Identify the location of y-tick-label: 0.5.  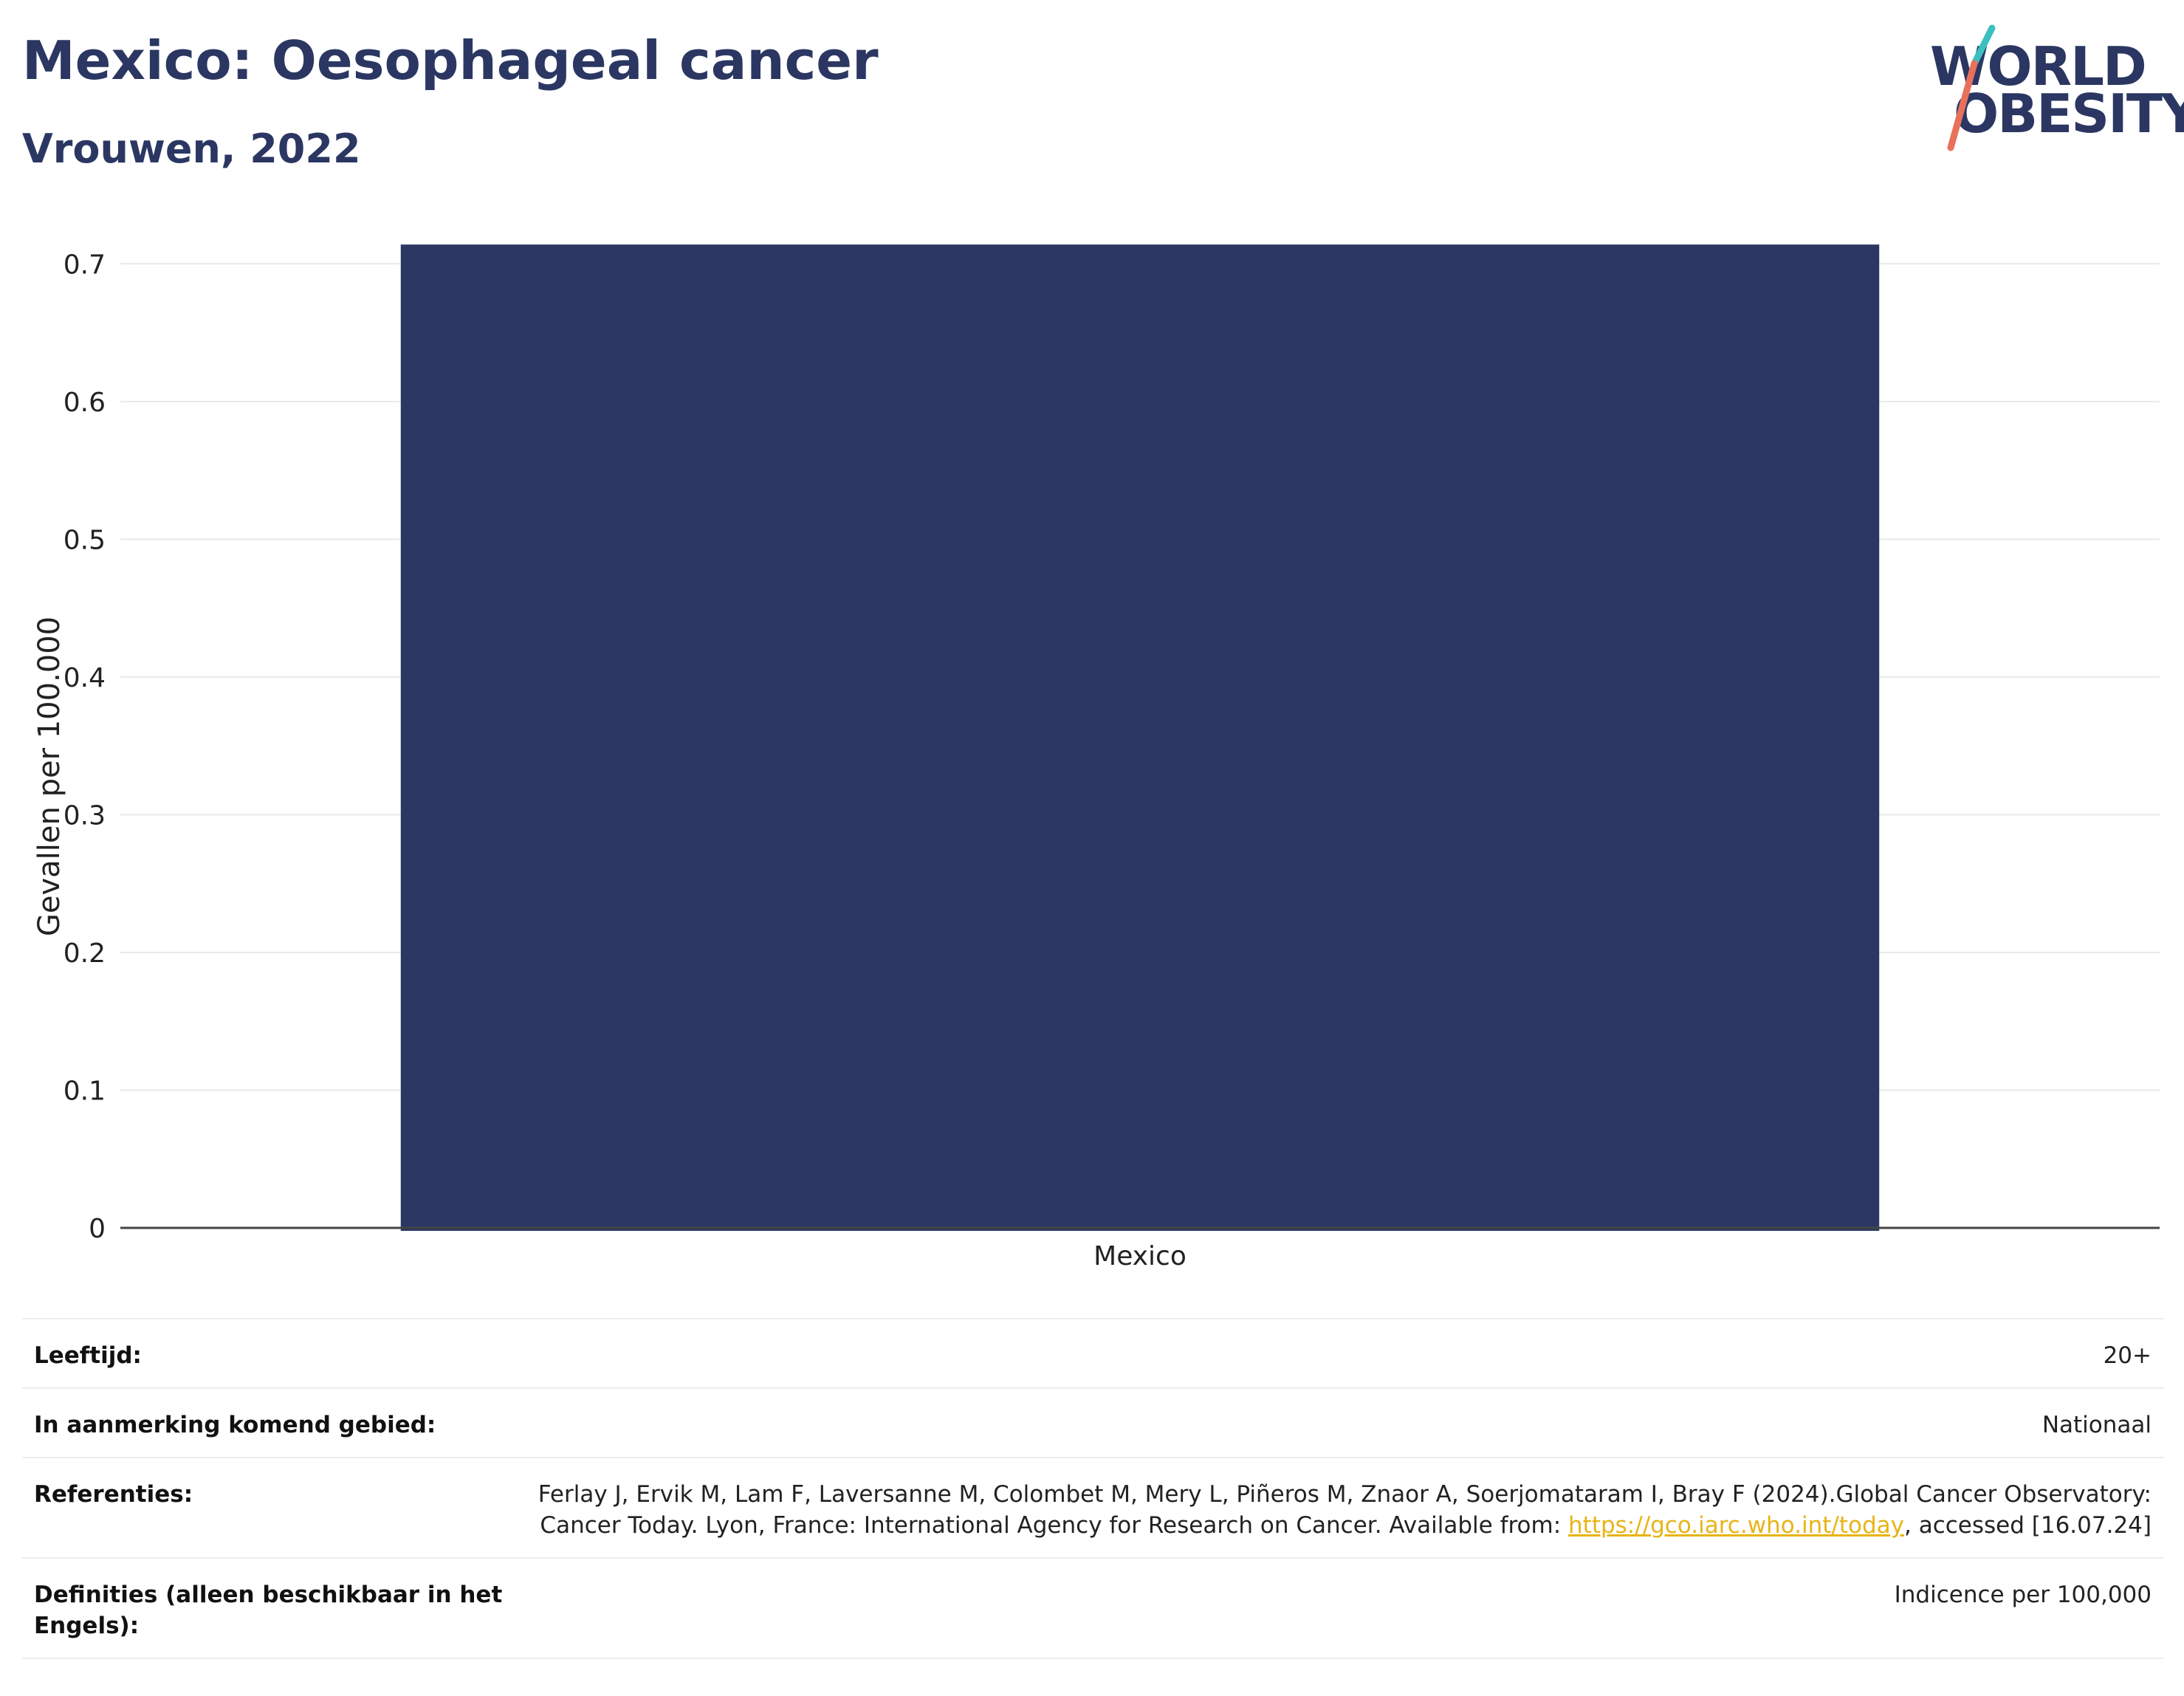
(85, 540).